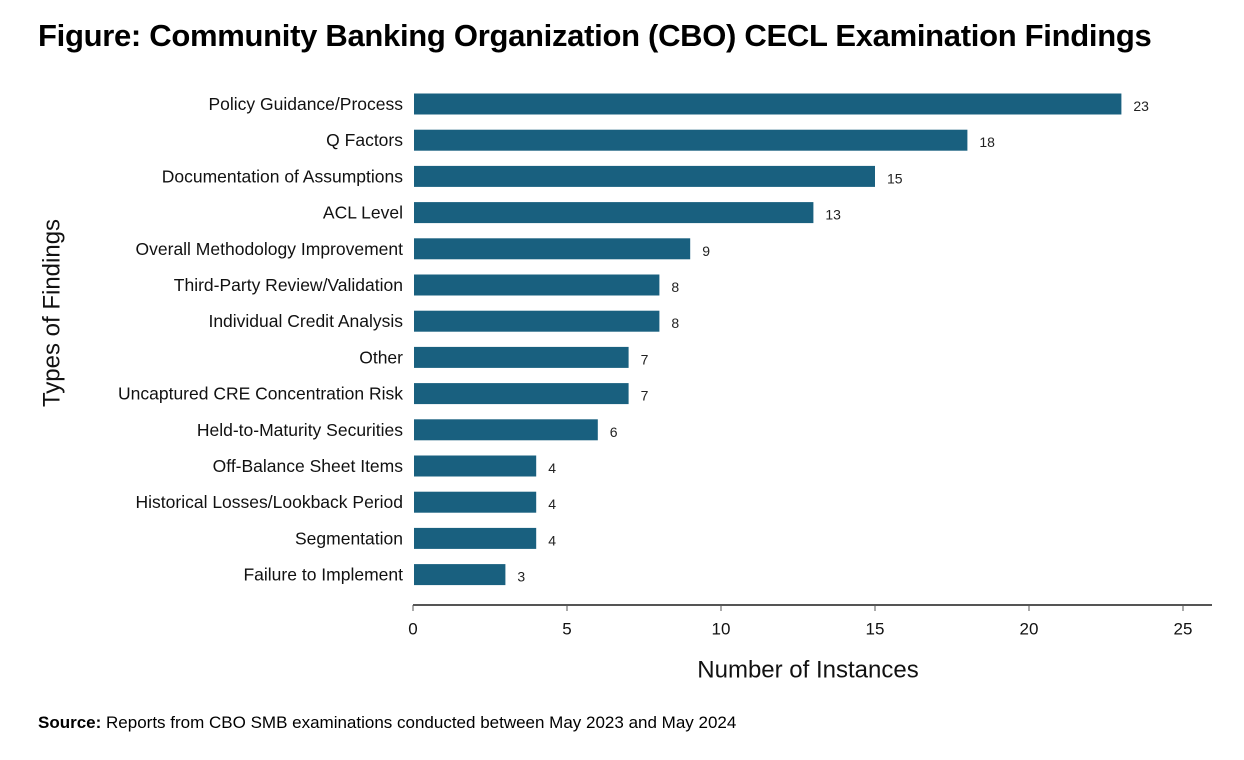 The height and width of the screenshot is (760, 1244). Describe the element at coordinates (305, 104) in the screenshot. I see `category-label: Policy Guidance/Process` at that location.